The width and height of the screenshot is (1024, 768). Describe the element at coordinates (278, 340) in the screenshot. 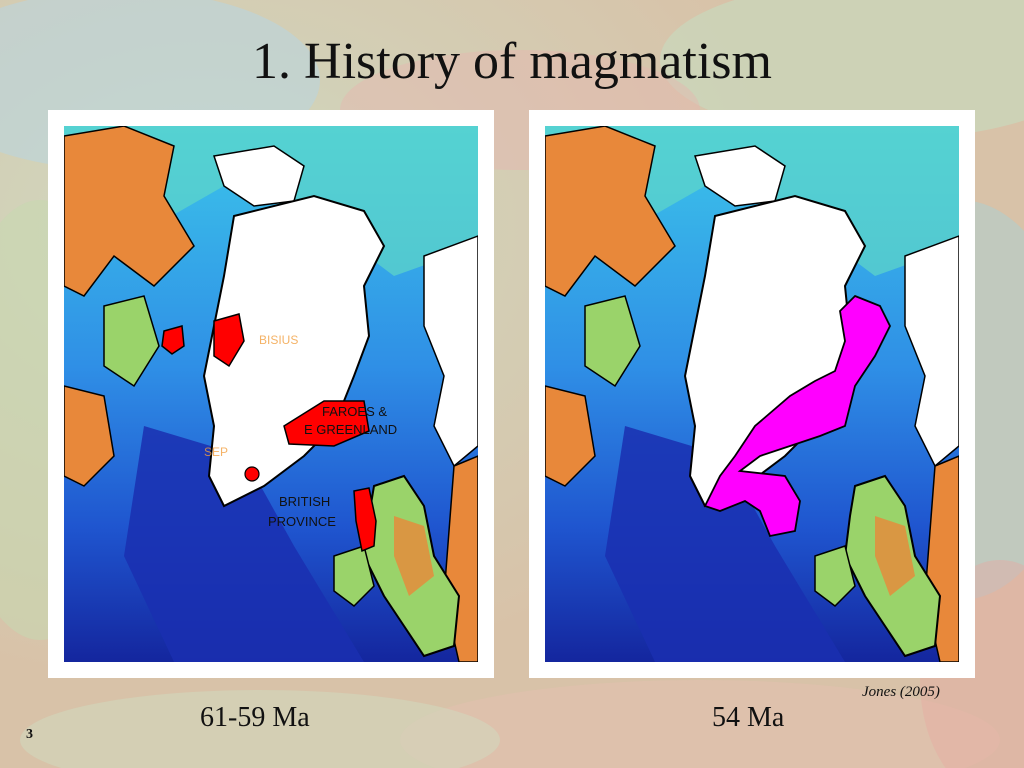

I see `map-label-faint-1: BISIUS` at that location.